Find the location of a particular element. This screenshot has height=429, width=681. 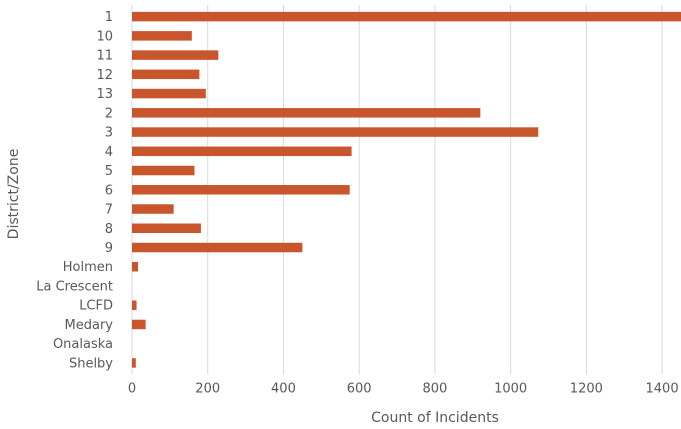

y-tick-label-la-crescent: La Crescent is located at coordinates (74, 286).